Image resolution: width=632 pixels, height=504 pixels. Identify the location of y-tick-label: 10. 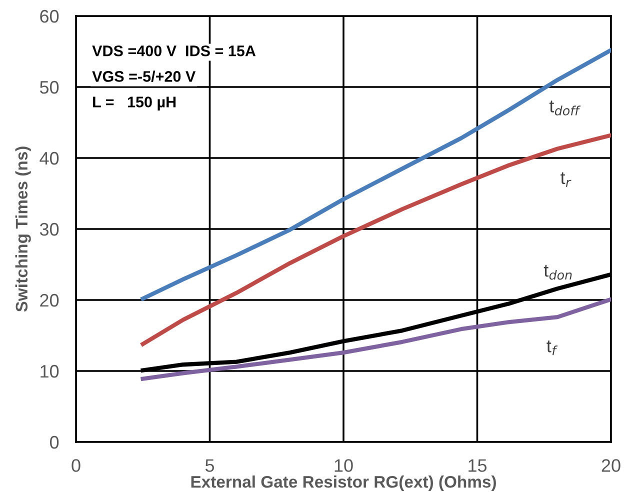
(49, 371).